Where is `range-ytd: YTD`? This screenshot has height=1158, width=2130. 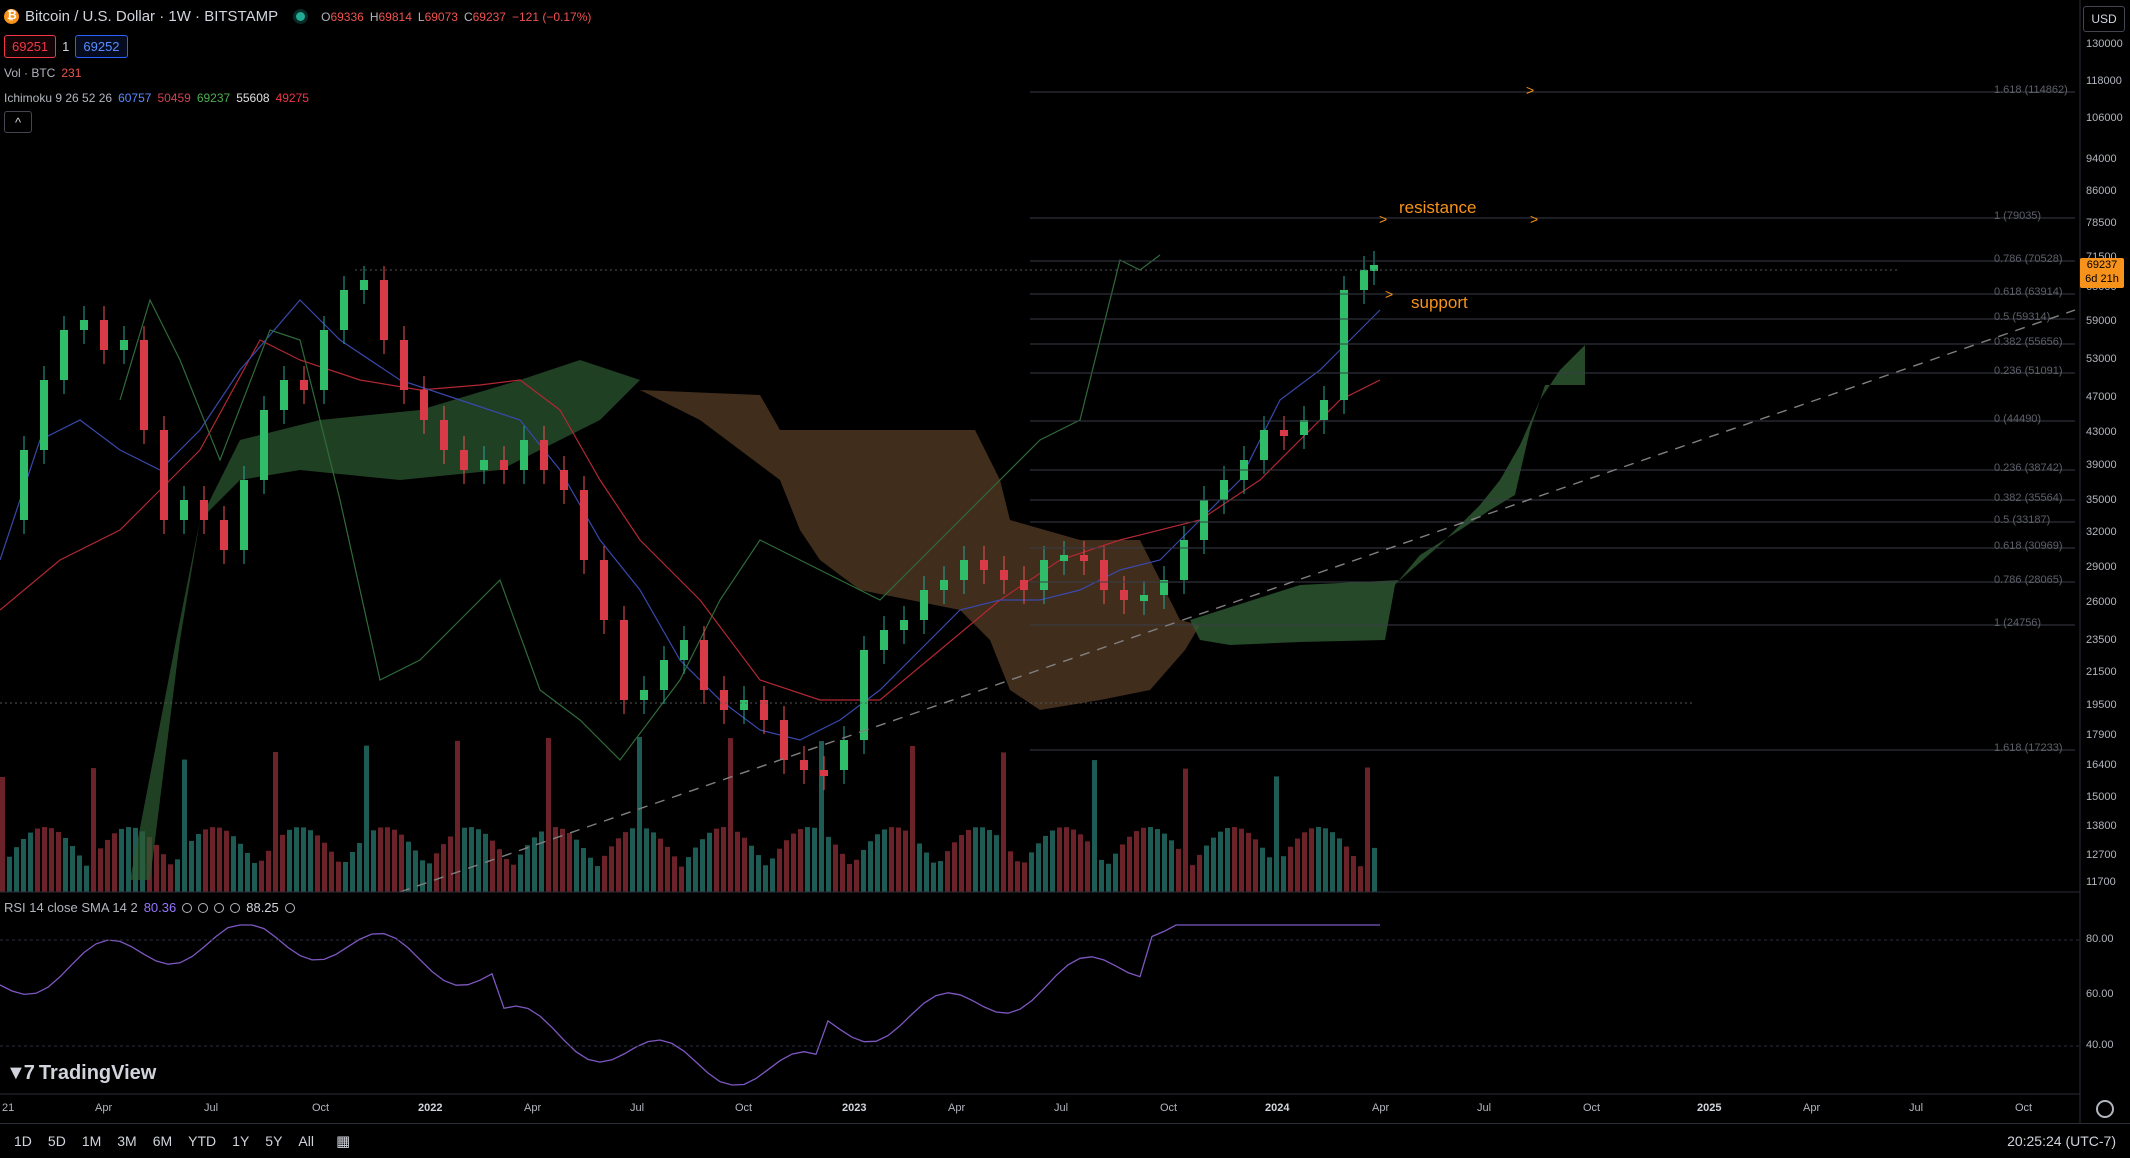
range-ytd: YTD is located at coordinates (202, 1141).